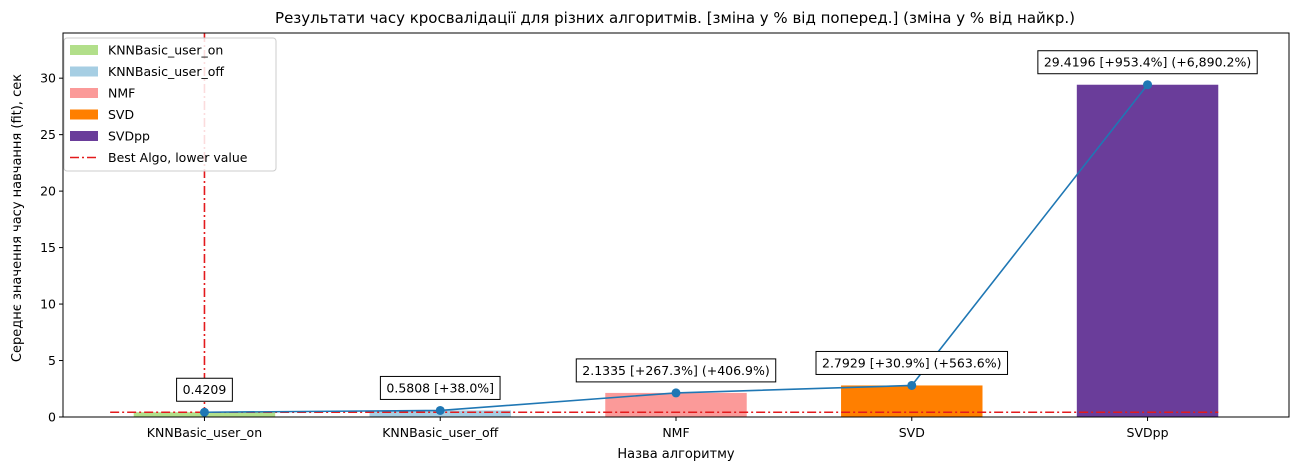 Image resolution: width=1306 pixels, height=474 pixels. What do you see at coordinates (675, 432) in the screenshot?
I see `x-tick-label: NMF` at bounding box center [675, 432].